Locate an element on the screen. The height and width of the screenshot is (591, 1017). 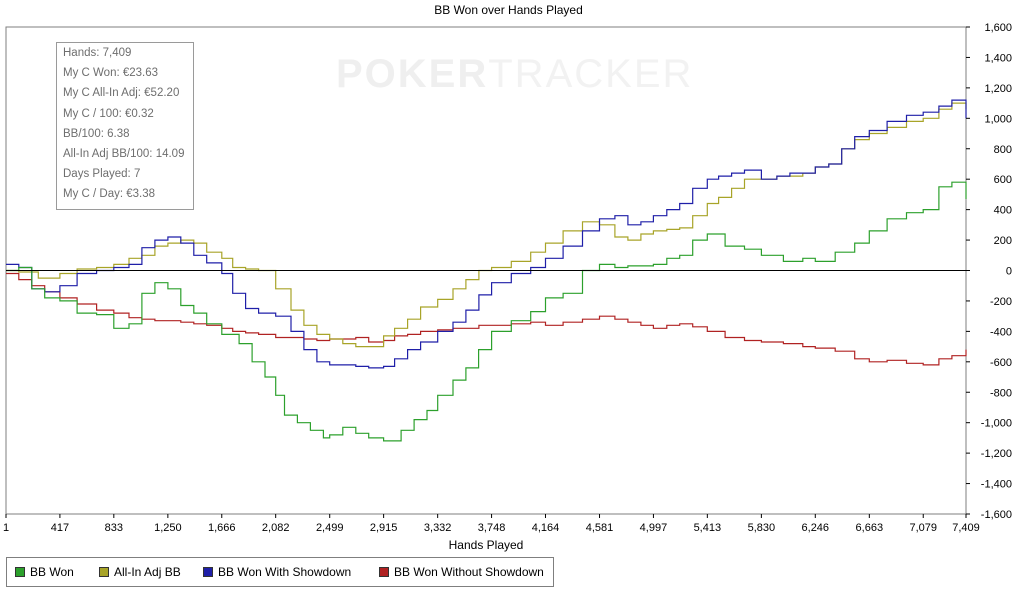
x-tick-label: 2,915 is located at coordinates (384, 528).